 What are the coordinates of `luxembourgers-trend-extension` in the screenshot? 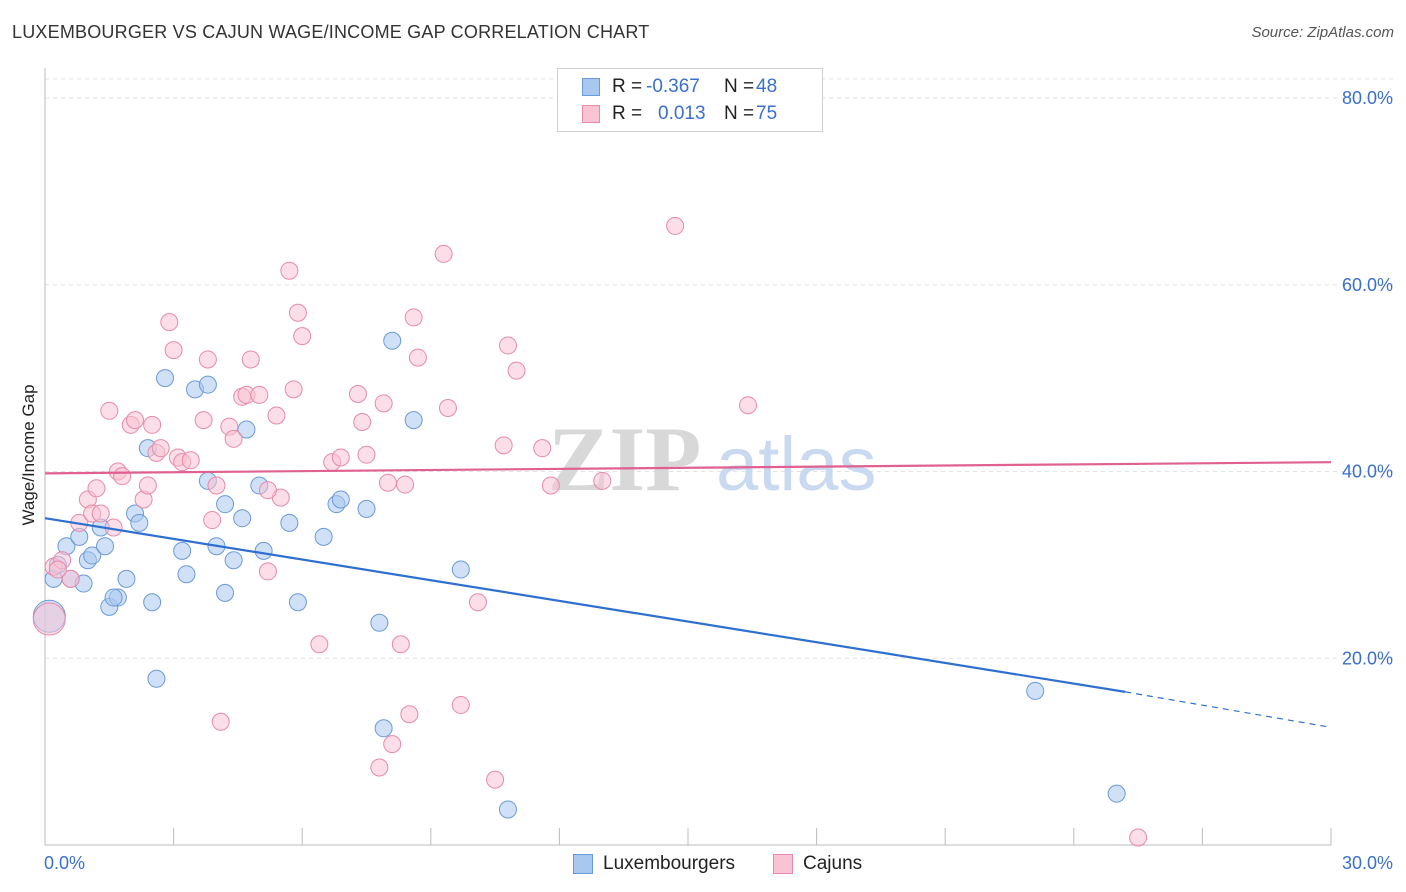 It's located at (1228, 709).